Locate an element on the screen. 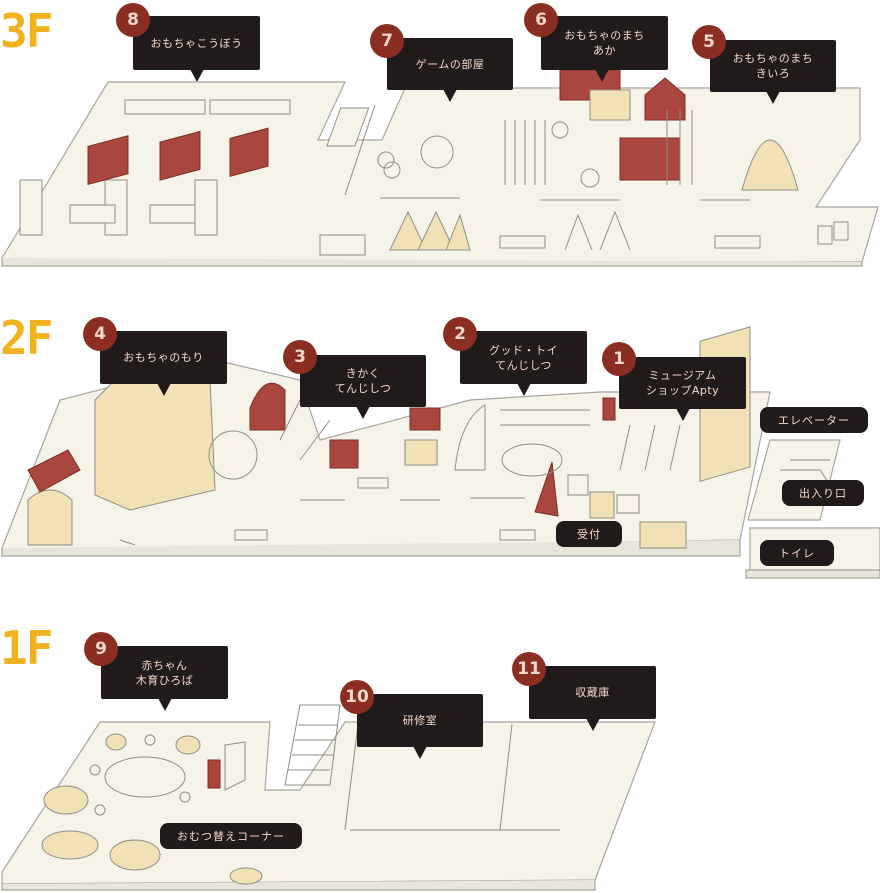  entrance-label: 出入り口 is located at coordinates (823, 493).